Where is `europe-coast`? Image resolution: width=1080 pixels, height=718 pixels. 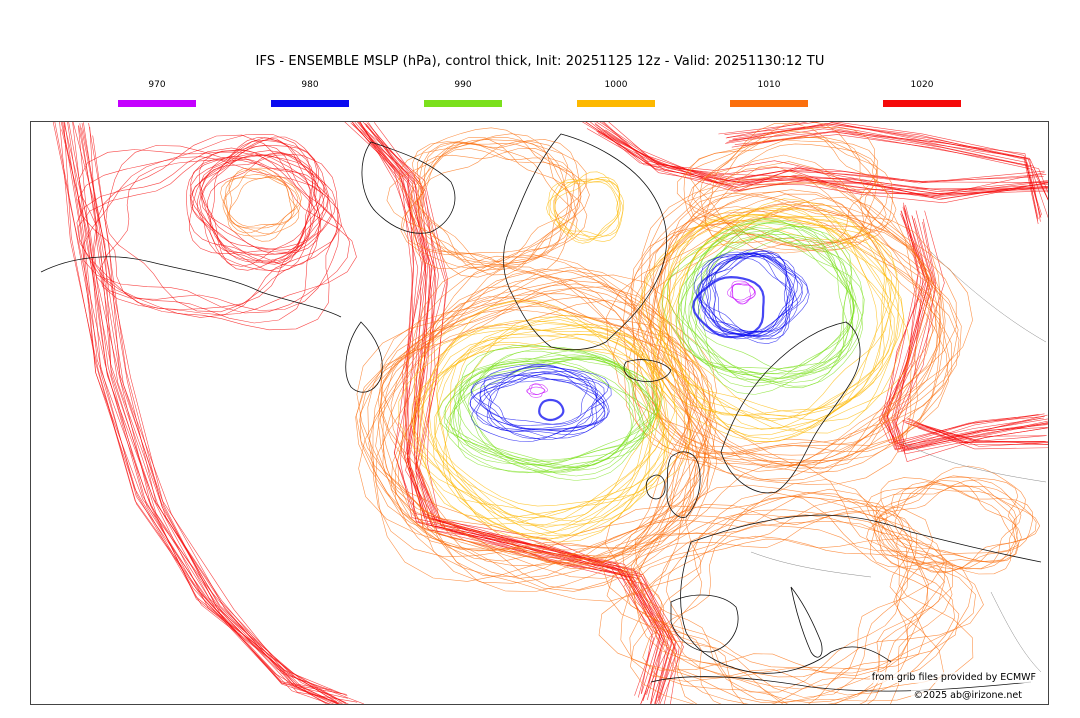 europe-coast is located at coordinates (861, 594).